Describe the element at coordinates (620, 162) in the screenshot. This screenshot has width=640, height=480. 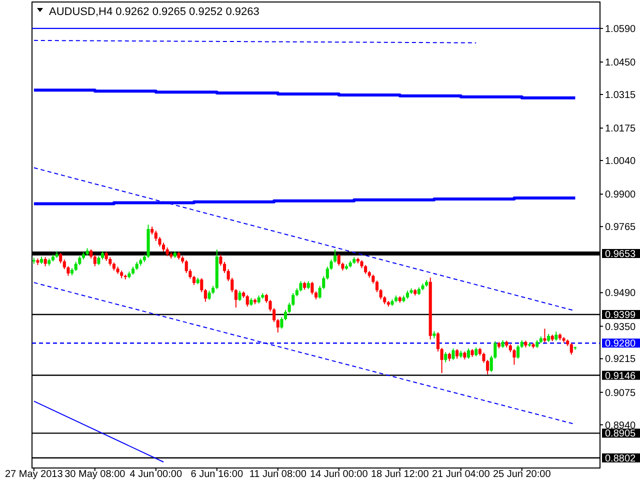
I see `y-tick-label: 1.0040` at that location.